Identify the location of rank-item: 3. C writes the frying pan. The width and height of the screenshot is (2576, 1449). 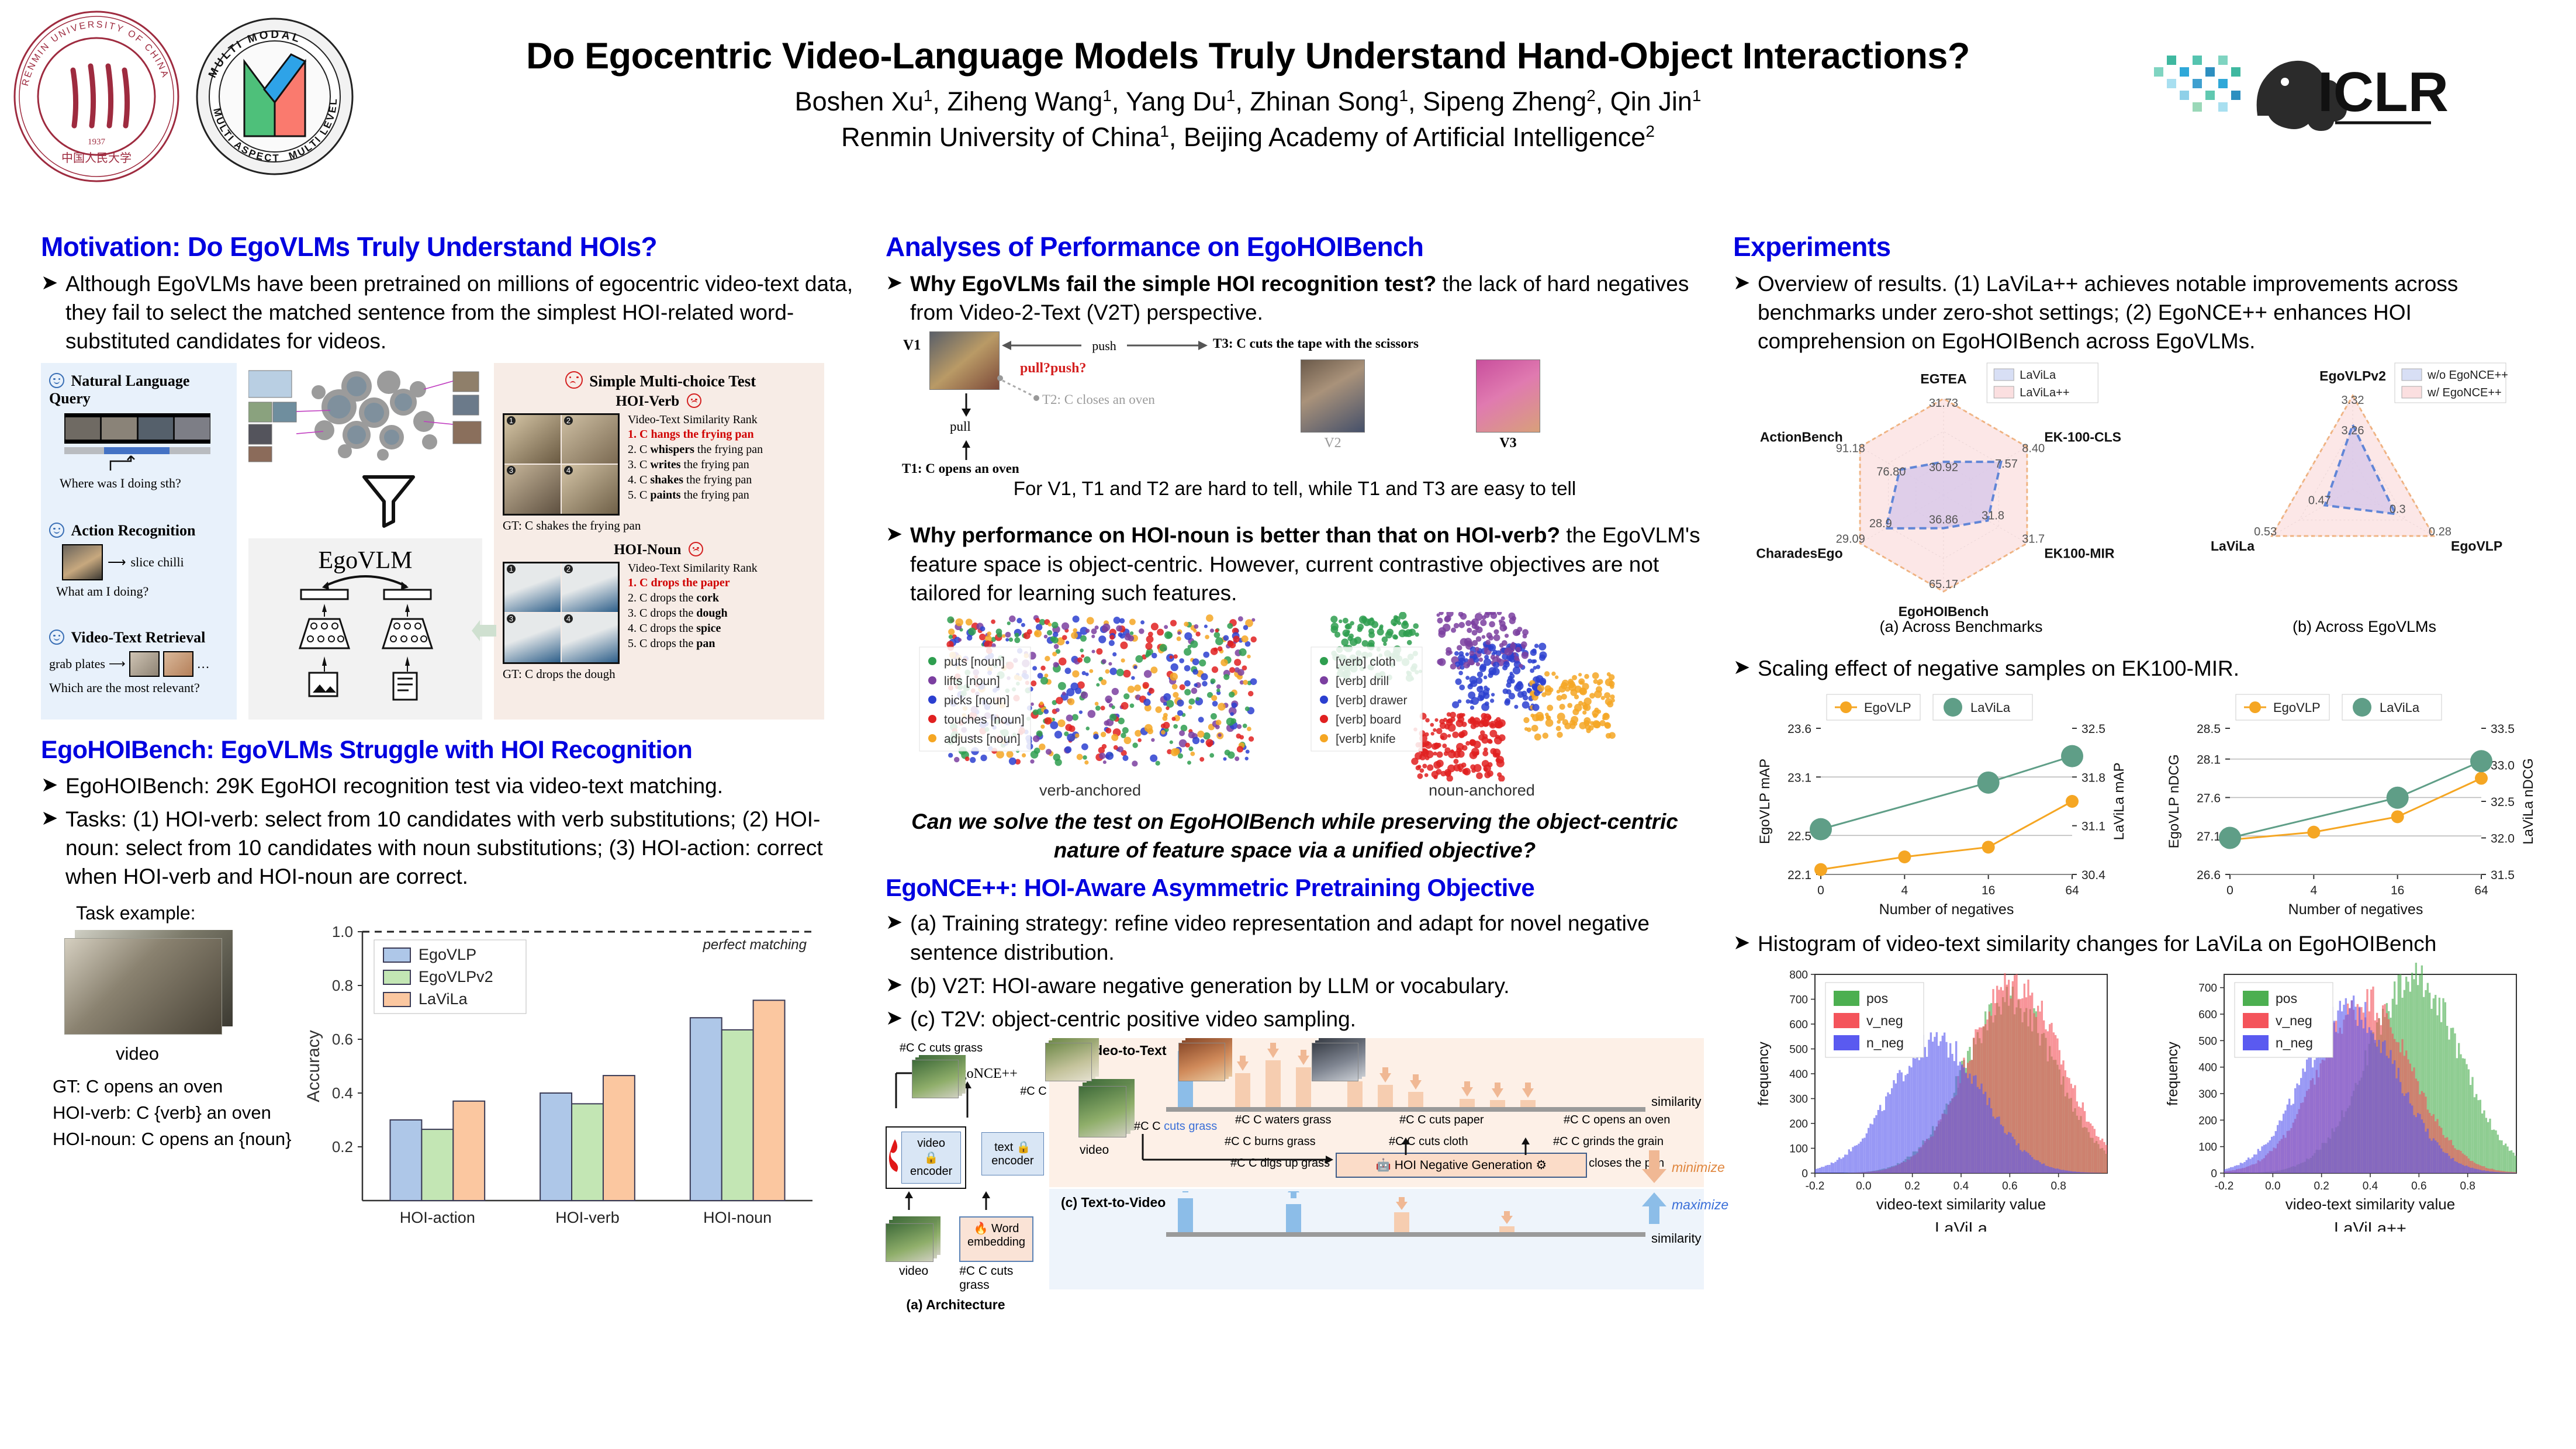
(688, 464).